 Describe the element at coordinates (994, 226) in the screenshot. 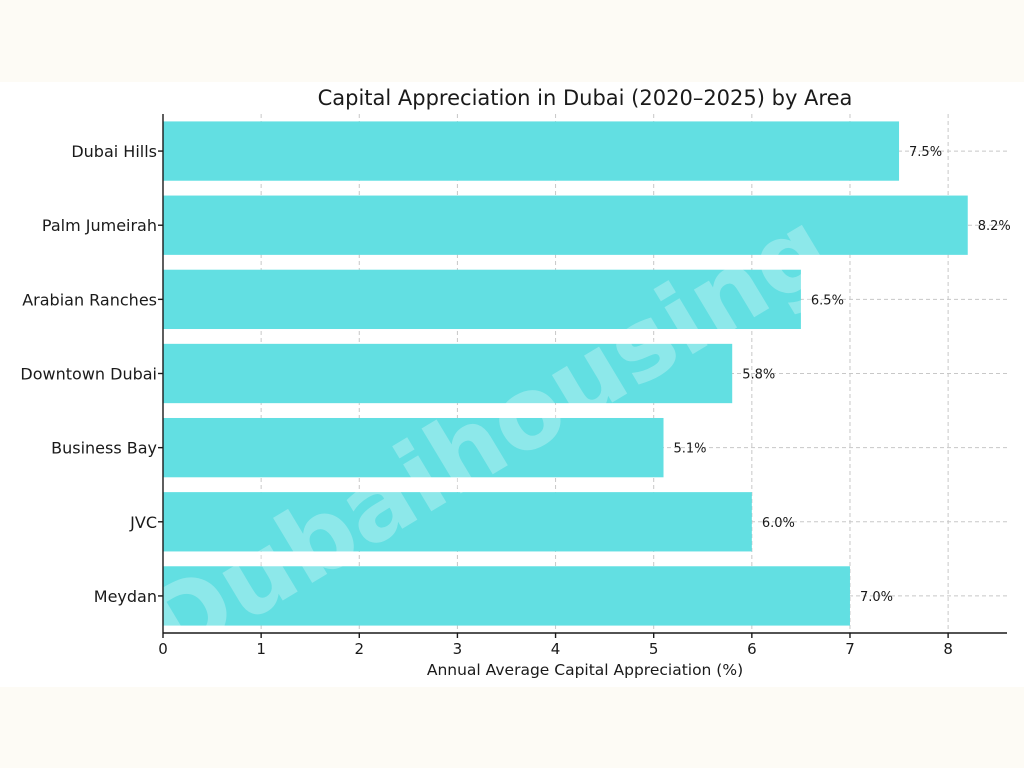

I see `value-label: 8.2%` at that location.